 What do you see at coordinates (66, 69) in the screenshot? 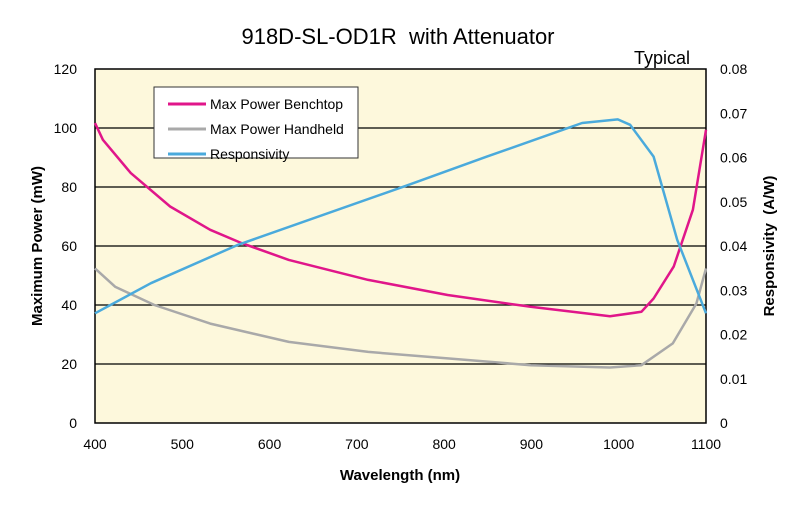
I see `y-tick-label: 120` at bounding box center [66, 69].